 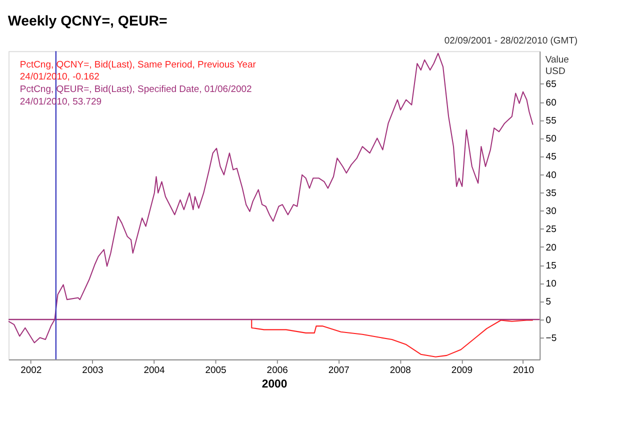 I want to click on y-tick-label: 25, so click(x=551, y=230).